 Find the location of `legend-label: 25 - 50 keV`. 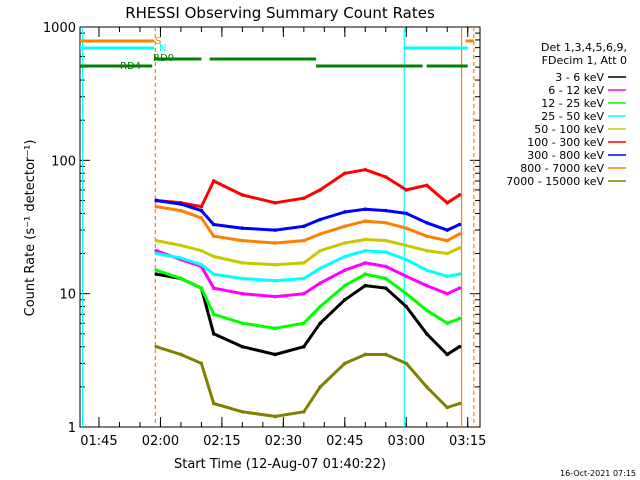

legend-label: 25 - 50 keV is located at coordinates (572, 116).